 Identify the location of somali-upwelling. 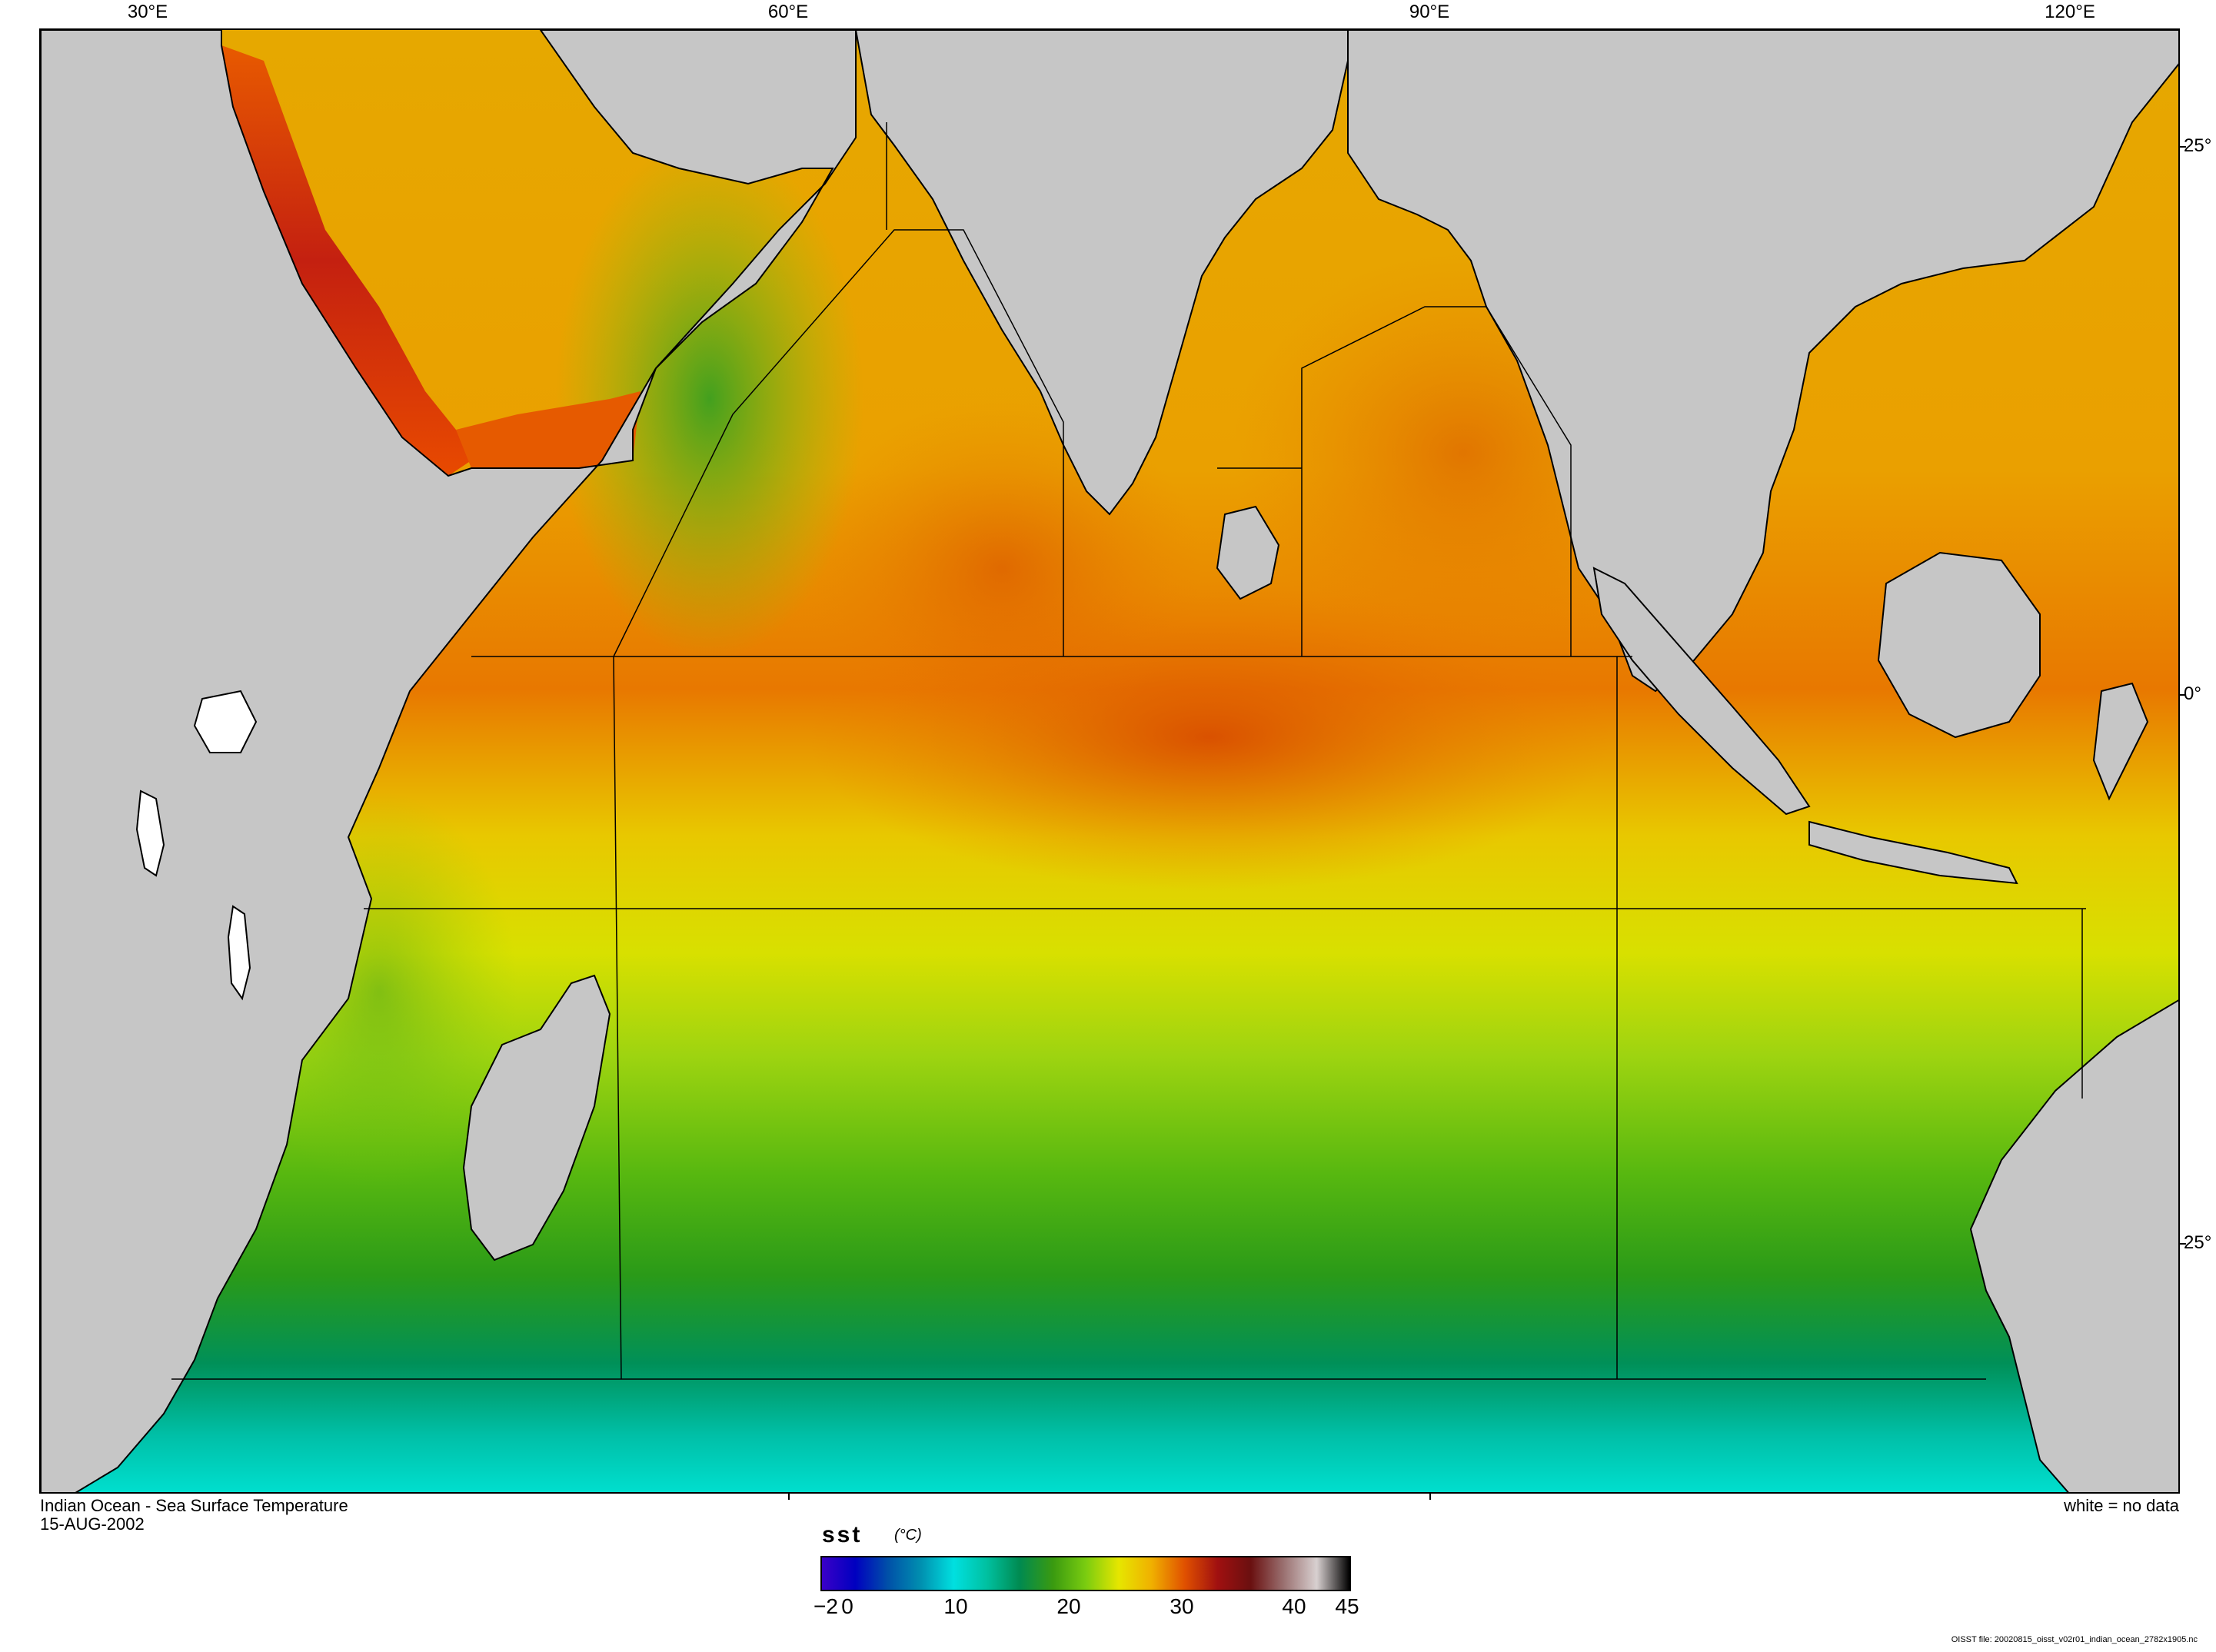
(710, 399).